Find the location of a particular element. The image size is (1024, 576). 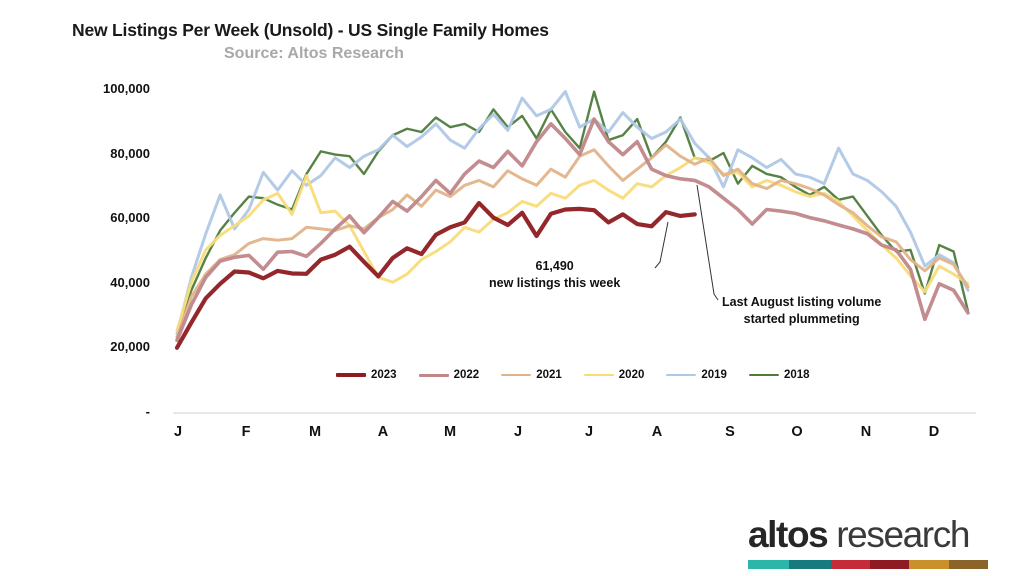

legend-item-2023: 2023 is located at coordinates (366, 375).